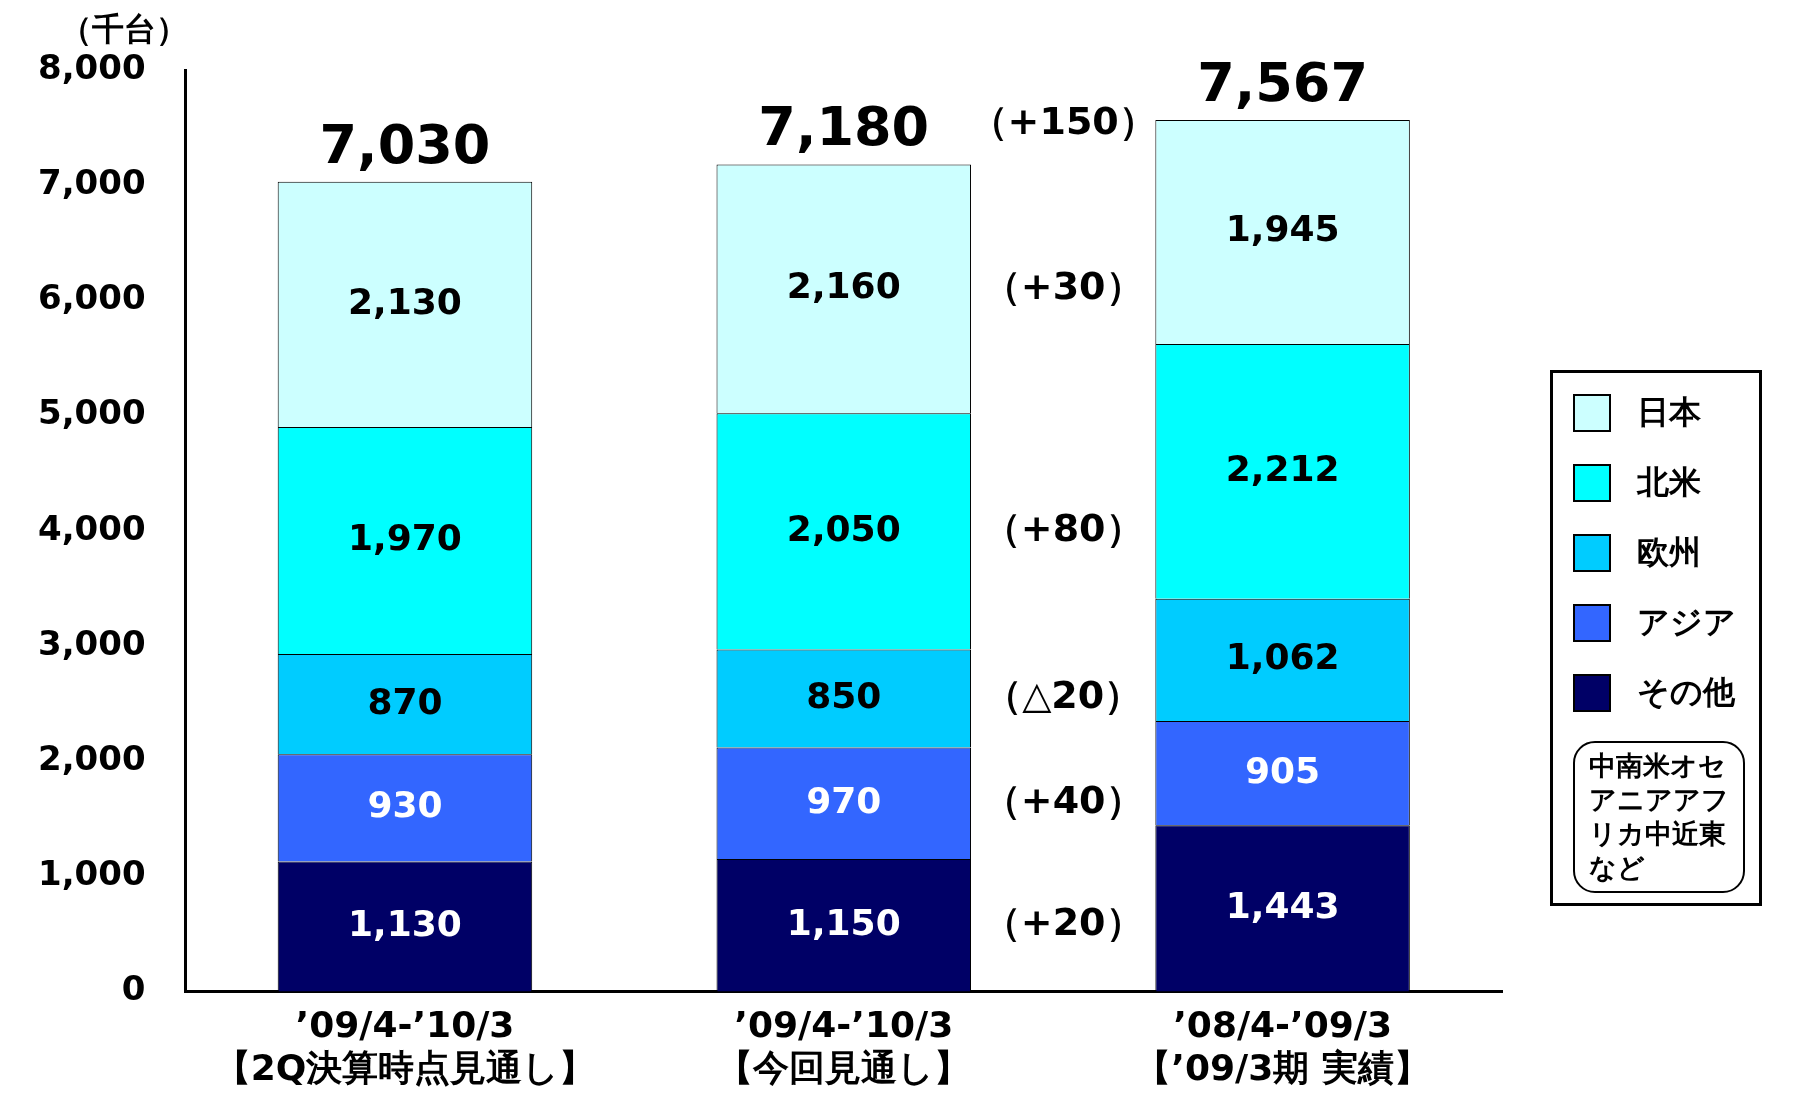 Image resolution: width=1802 pixels, height=1112 pixels. Describe the element at coordinates (1686, 622) in the screenshot. I see `legend-label: アジア` at that location.